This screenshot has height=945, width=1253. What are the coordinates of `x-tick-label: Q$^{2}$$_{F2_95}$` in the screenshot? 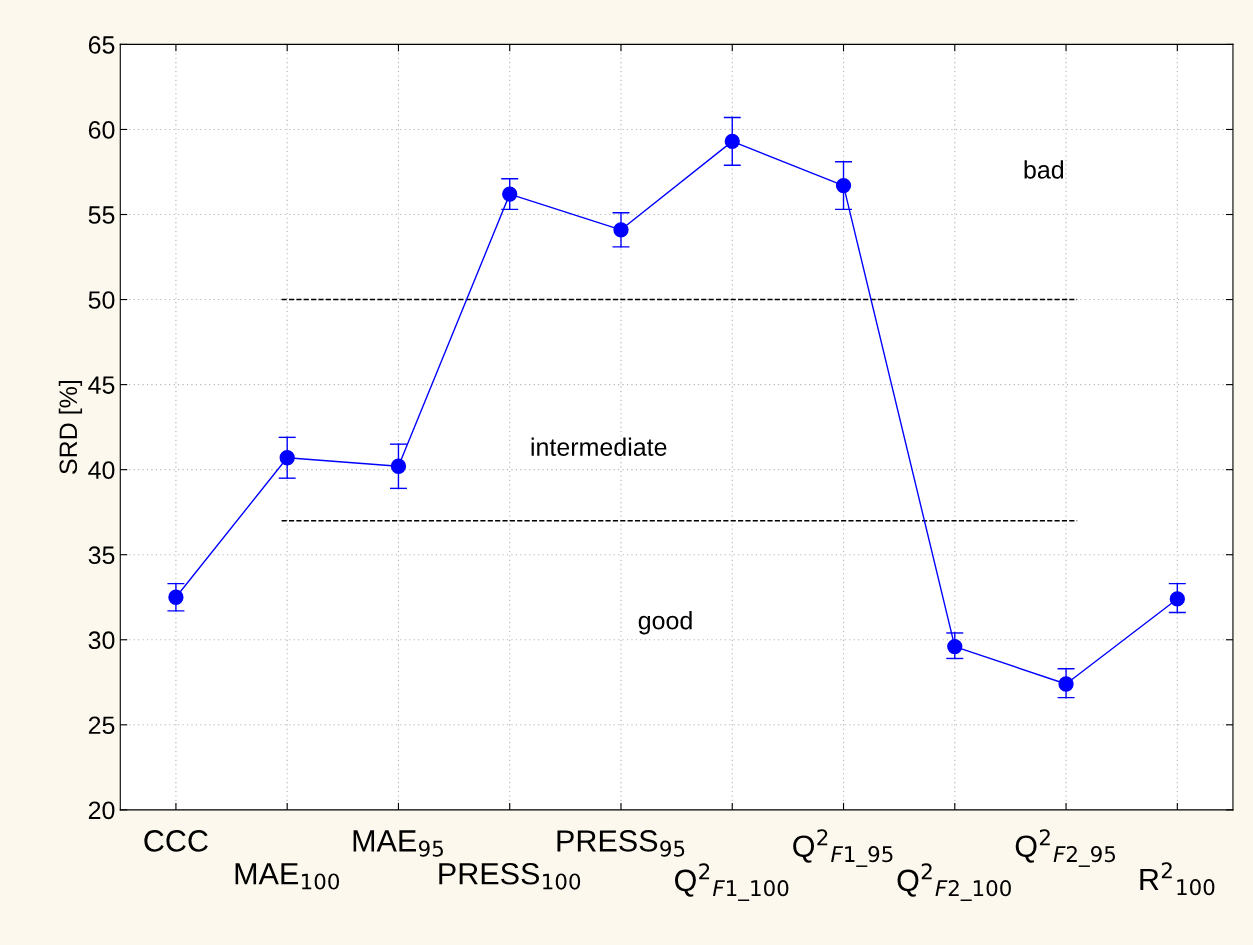 It's located at (1065, 848).